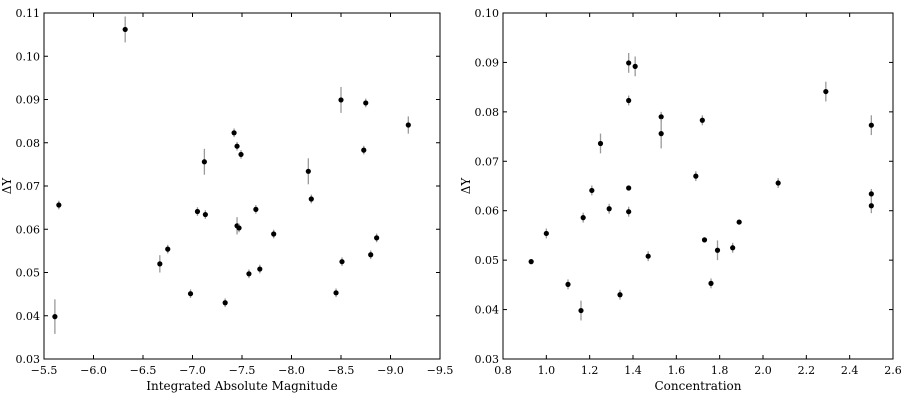 The height and width of the screenshot is (400, 909). I want to click on x-tick-label: 1.6, so click(677, 370).